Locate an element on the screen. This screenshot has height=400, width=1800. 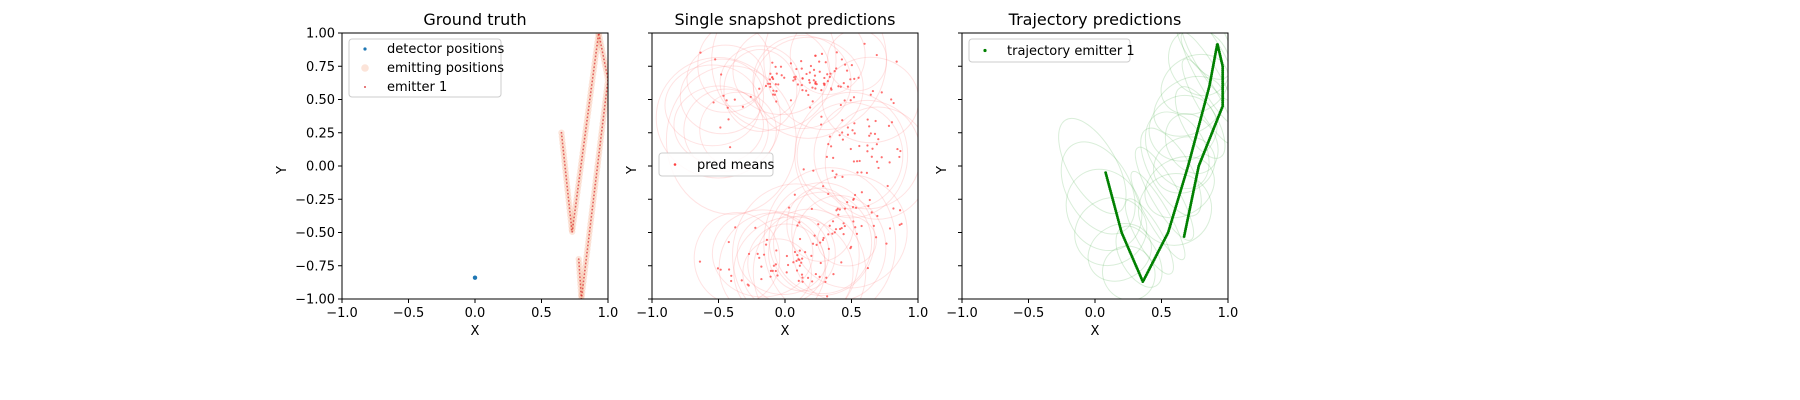
x-tick-label: −0.5 is located at coordinates (1029, 313).